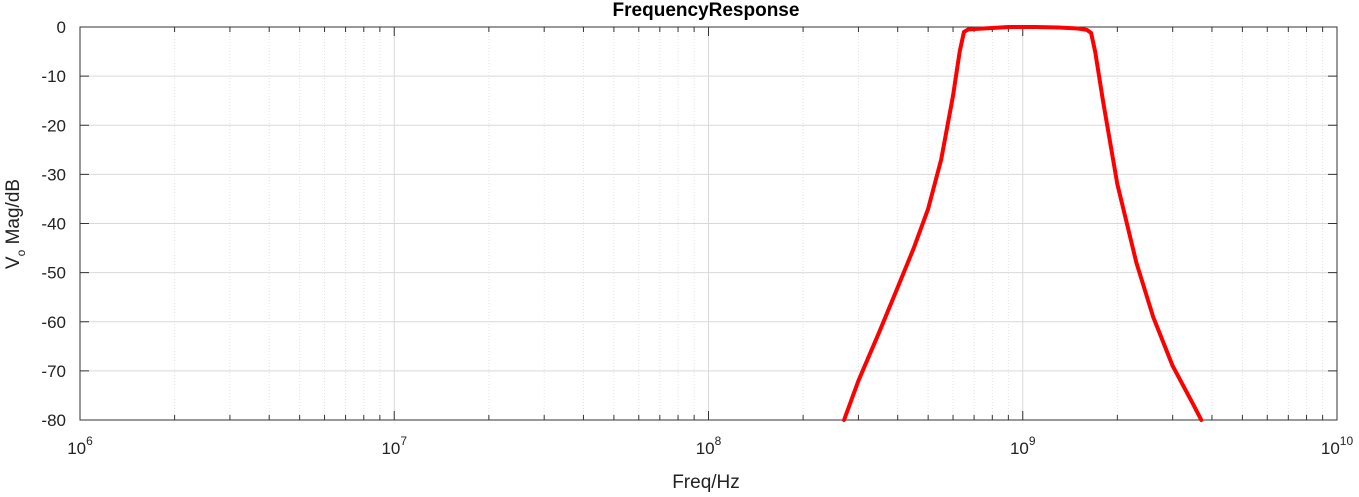  I want to click on y-tick-label: -40, so click(53, 224).